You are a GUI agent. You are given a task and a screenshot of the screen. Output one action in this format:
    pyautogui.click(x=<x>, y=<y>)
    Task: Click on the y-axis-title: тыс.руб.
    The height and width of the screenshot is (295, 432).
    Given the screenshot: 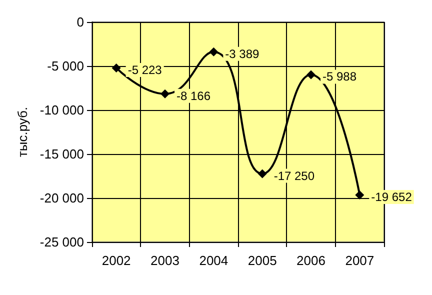 What is the action you would take?
    pyautogui.click(x=22, y=132)
    